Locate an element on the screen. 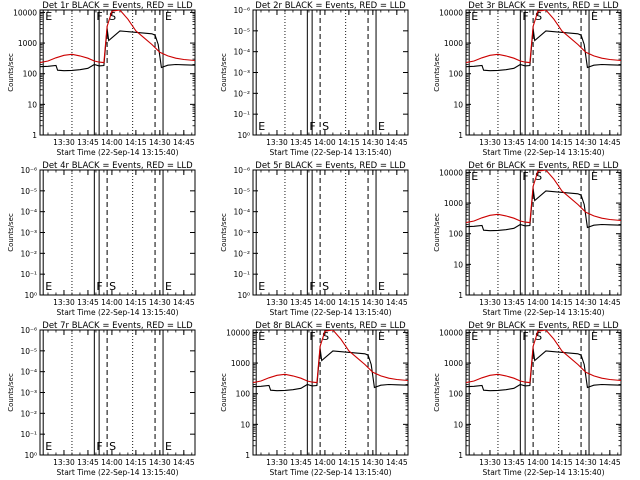 The image size is (640, 480). panel-title: Det 8r BLACK = Events, RED = LLD is located at coordinates (330, 326).